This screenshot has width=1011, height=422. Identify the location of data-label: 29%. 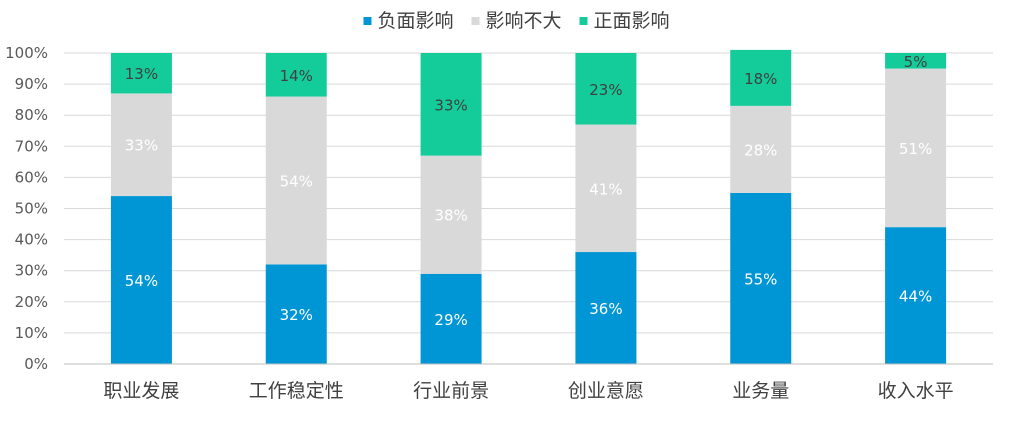
(450, 320).